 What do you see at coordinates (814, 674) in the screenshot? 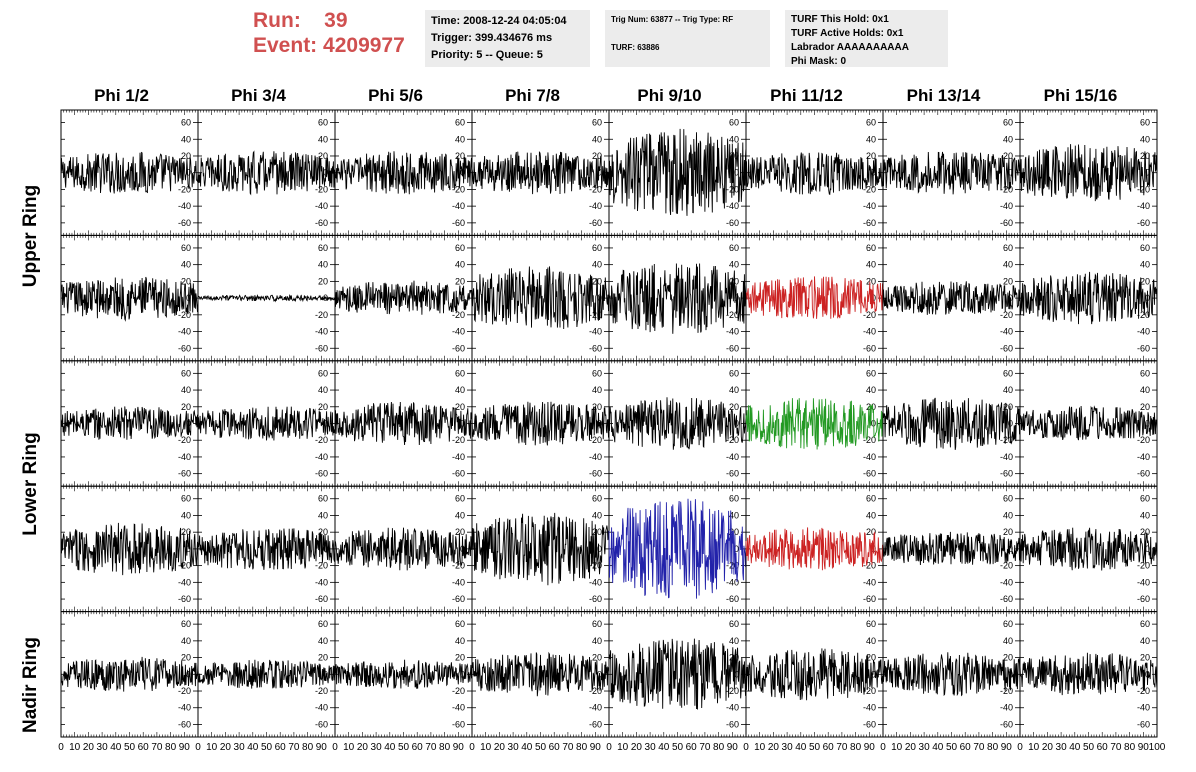
I see `waveform-panel-r5-c6: -60 -40 -20 0 20 40 60` at bounding box center [814, 674].